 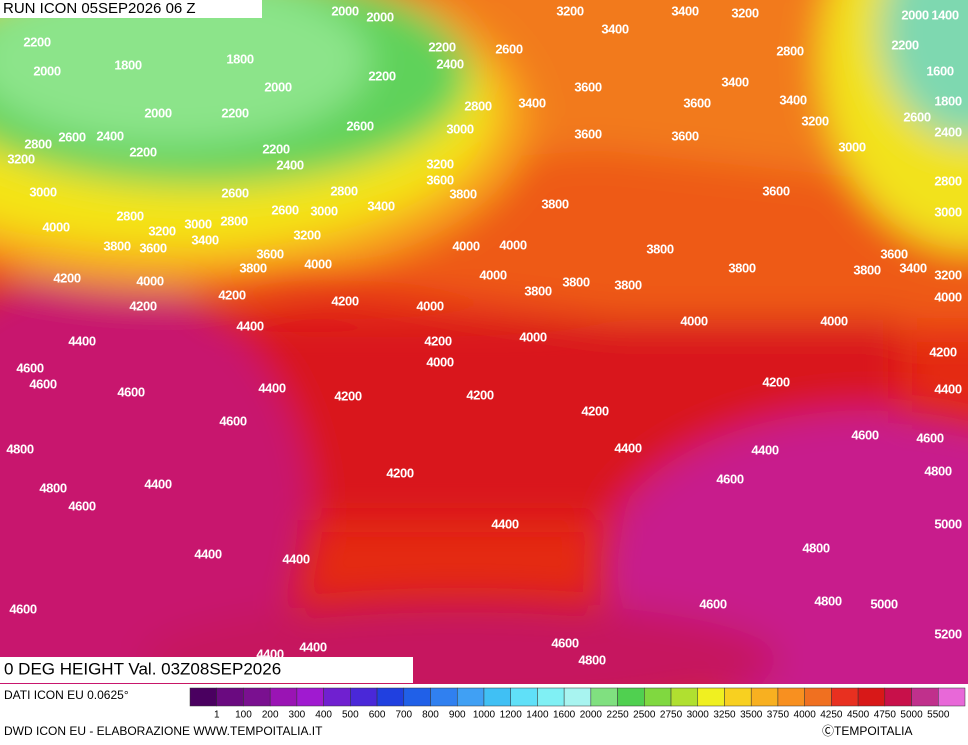 I want to click on legend-label: 4000, so click(x=805, y=715).